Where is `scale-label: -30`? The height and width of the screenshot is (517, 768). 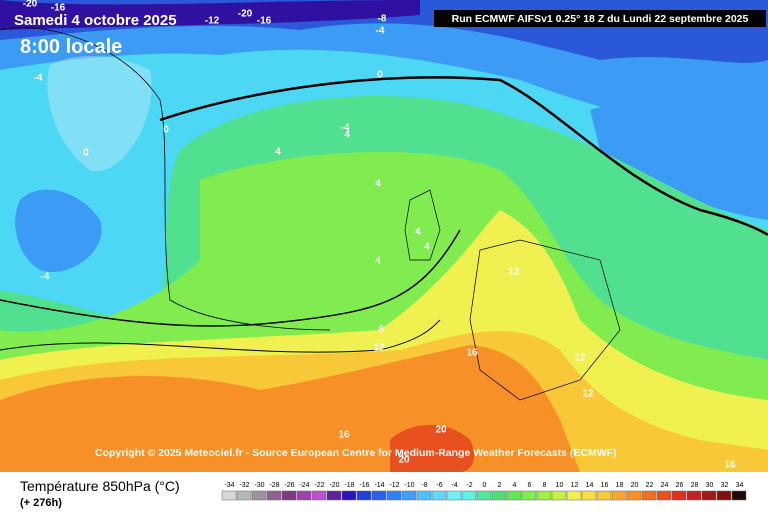
scale-label: -30 is located at coordinates (259, 485).